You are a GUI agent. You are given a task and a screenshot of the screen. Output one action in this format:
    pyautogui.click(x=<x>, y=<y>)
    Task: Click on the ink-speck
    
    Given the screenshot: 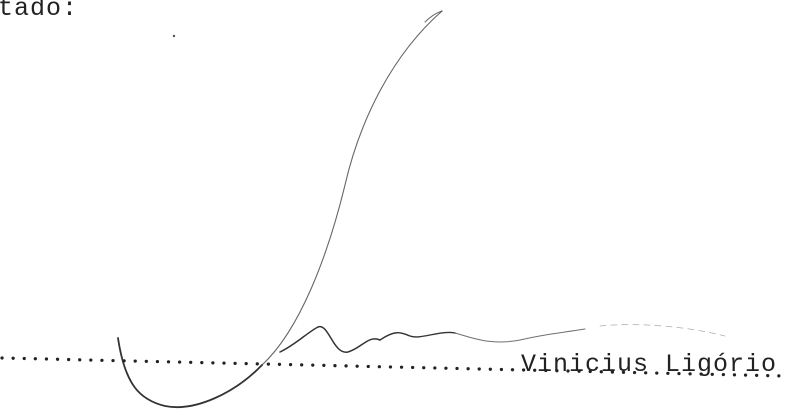 What is the action you would take?
    pyautogui.click(x=174, y=36)
    